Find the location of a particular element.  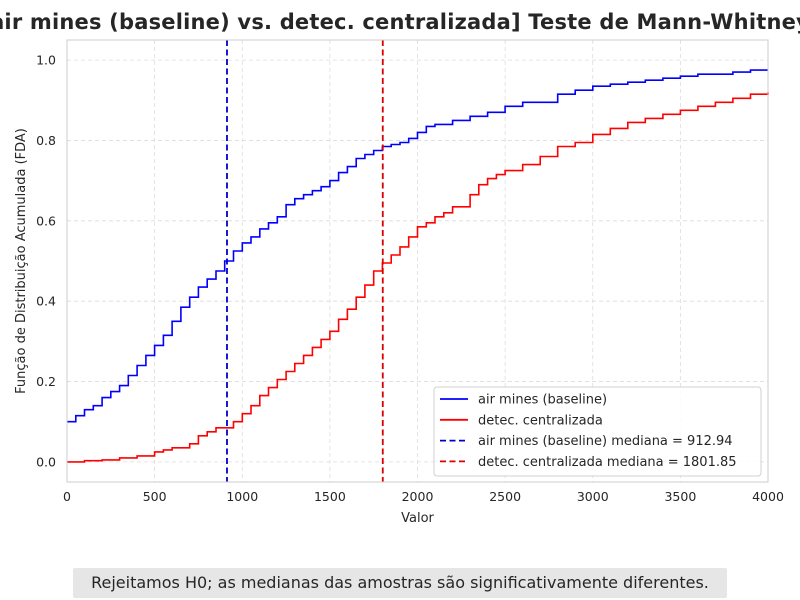

x-axis-label: Valor is located at coordinates (417, 518).